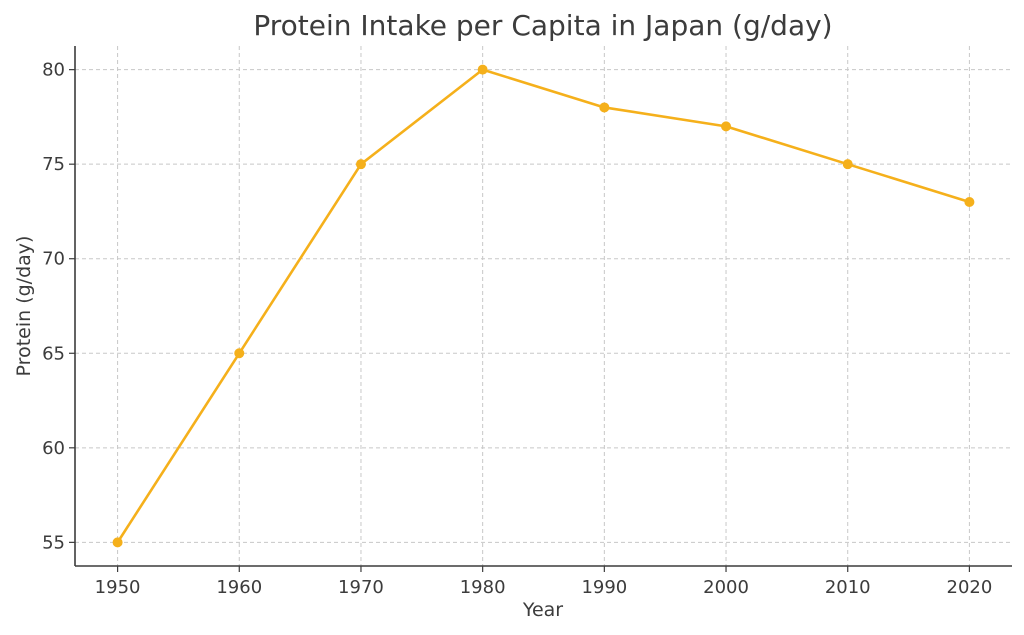 This screenshot has height=635, width=1024. What do you see at coordinates (361, 587) in the screenshot?
I see `x-tick-label: 1970` at bounding box center [361, 587].